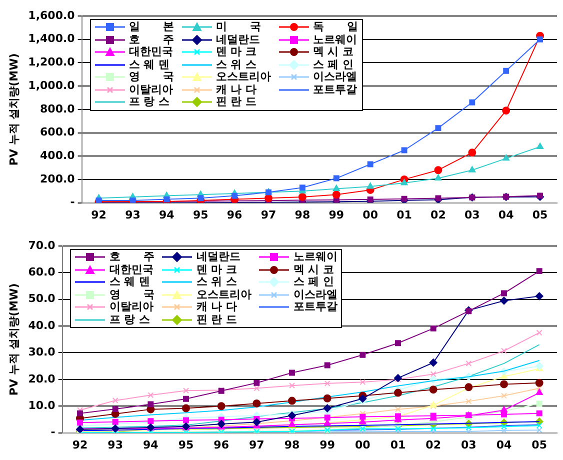 The image size is (563, 460). Describe the element at coordinates (238, 27) in the screenshot. I see `legend-label: 미 국` at that location.